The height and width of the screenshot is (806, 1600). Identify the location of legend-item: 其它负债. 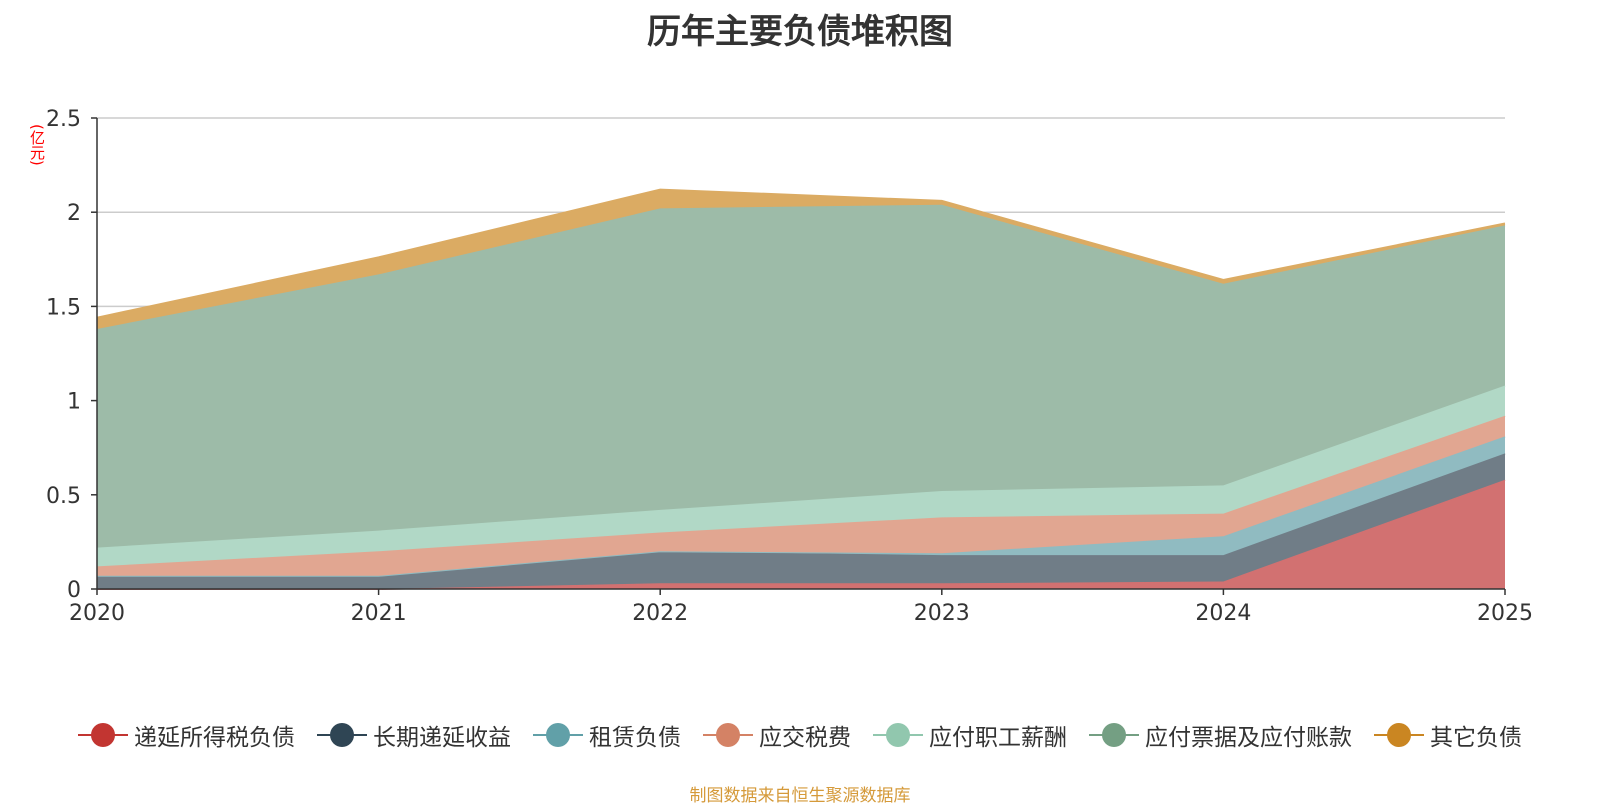
(1448, 735).